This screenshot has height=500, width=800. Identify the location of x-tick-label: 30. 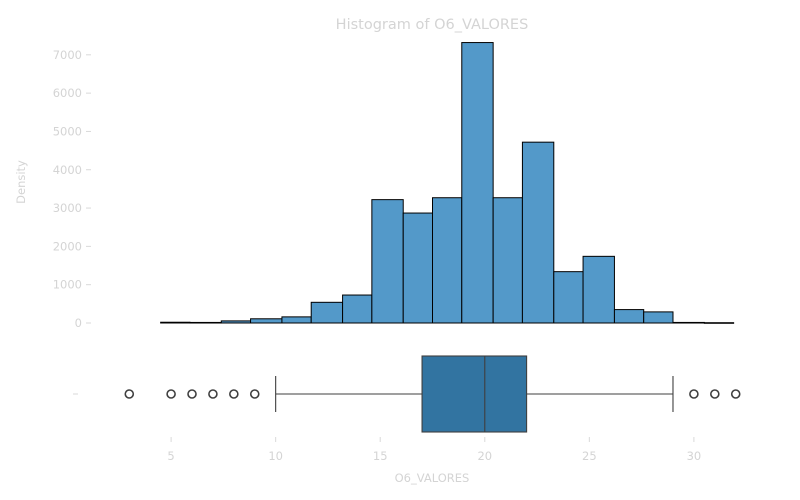
(694, 456).